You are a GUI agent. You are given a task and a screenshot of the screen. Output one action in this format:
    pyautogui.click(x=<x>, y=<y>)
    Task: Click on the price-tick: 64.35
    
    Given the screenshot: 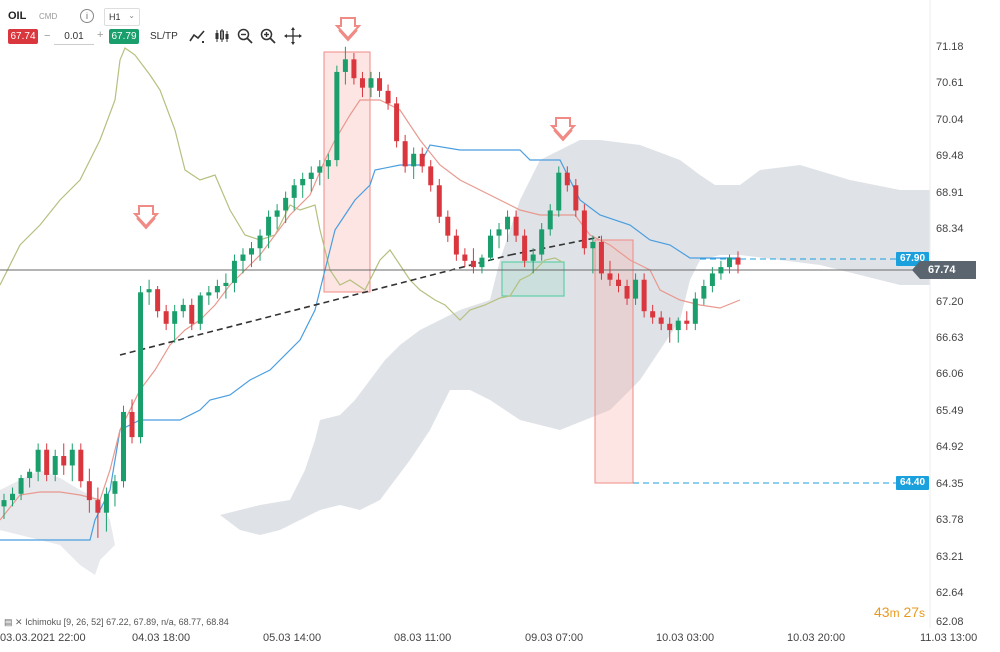 What is the action you would take?
    pyautogui.click(x=950, y=484)
    